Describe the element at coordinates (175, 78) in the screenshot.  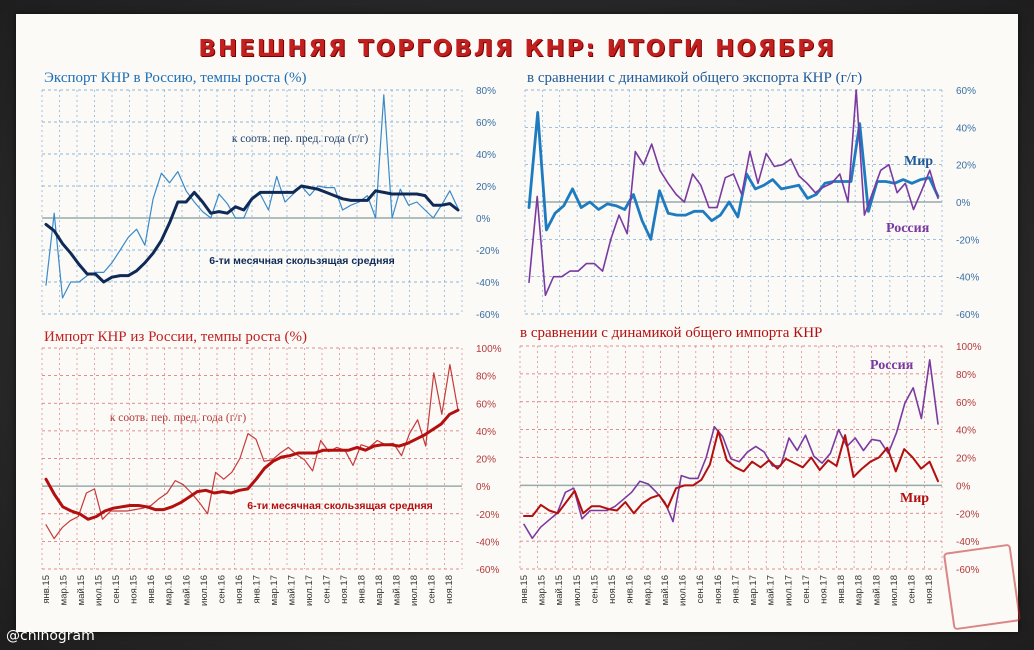
I see `panel-title: Экспорт КНР в Россию, темпы роста (%)` at that location.